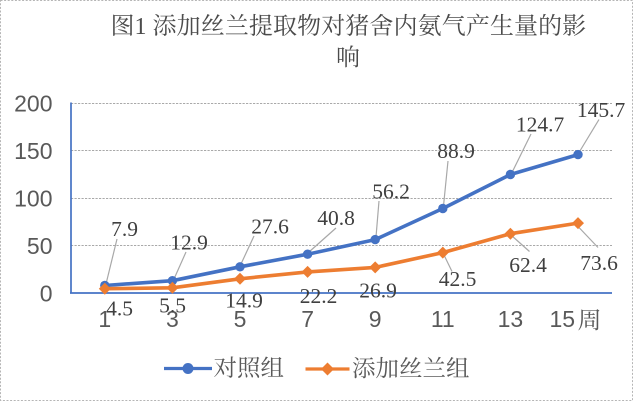  I want to click on svg-text: 50, so click(40, 246).